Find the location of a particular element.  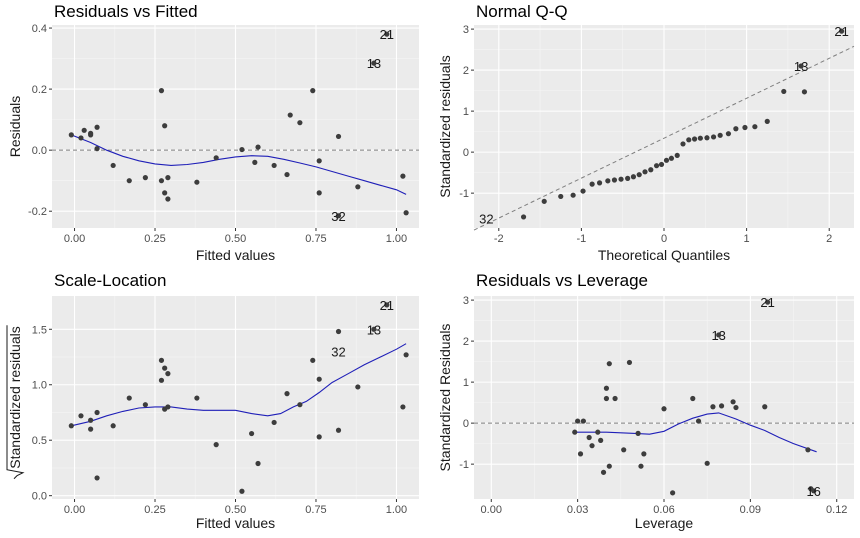

y-tick-label: 0 is located at coordinates (466, 424).